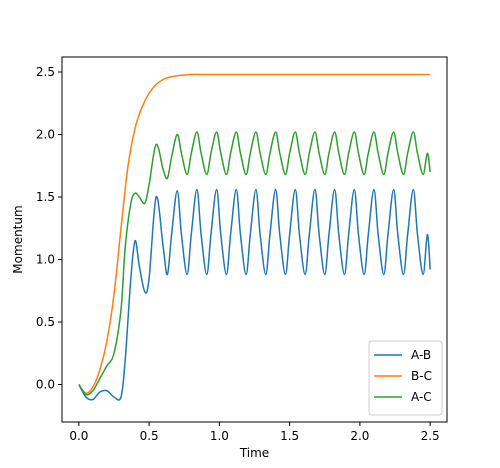  I want to click on legend-label-a-c: A-C, so click(421, 397).